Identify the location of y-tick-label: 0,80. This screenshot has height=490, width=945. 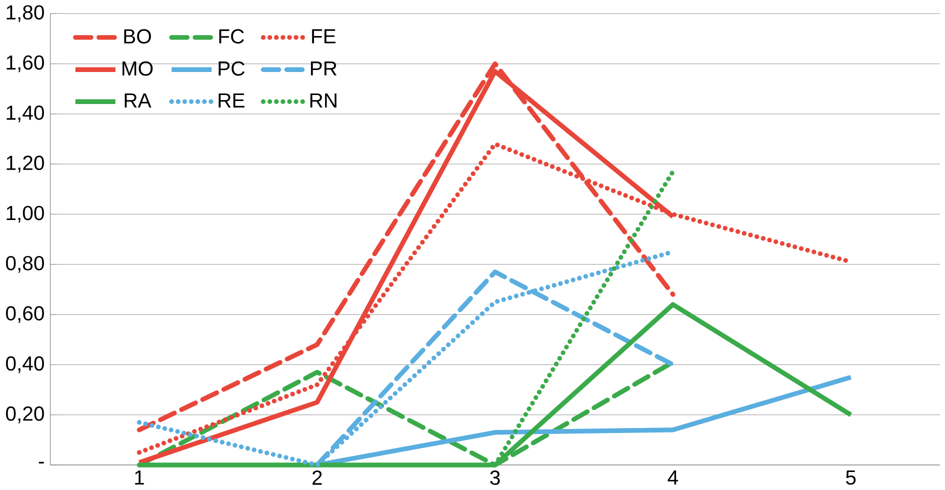
(25, 264).